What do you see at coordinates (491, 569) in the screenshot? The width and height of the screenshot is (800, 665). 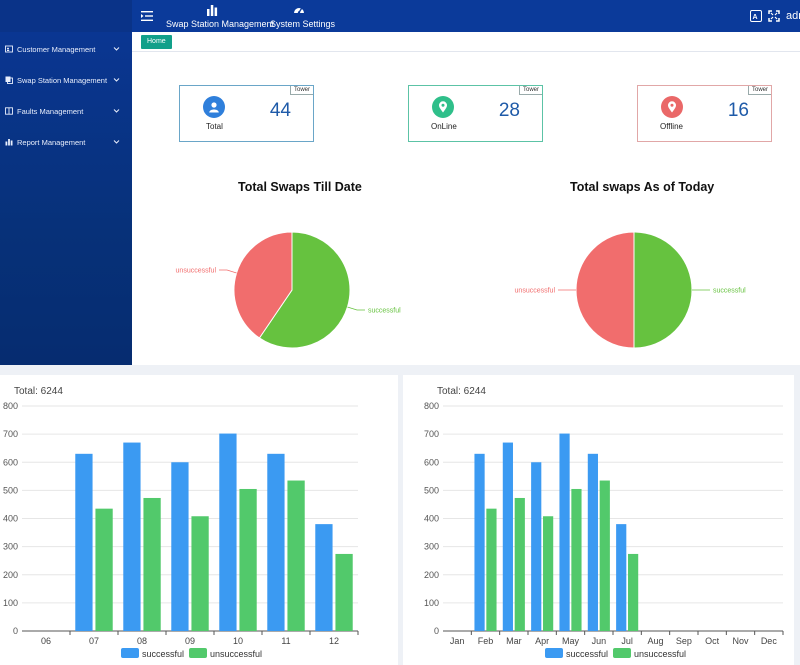 I see `bar-unsuccessful-Feb` at bounding box center [491, 569].